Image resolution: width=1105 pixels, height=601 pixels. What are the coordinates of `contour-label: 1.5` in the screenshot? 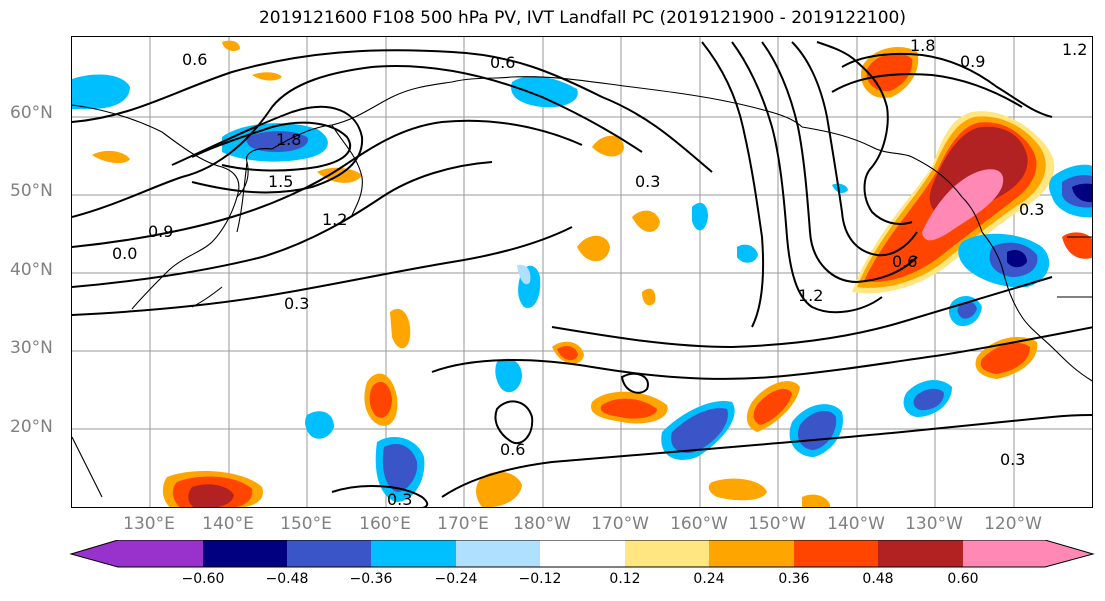 It's located at (280, 181).